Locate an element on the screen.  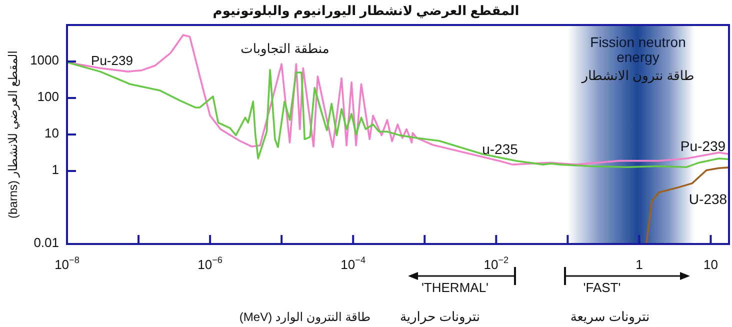
y-tick-label: 100 is located at coordinates (48, 96).